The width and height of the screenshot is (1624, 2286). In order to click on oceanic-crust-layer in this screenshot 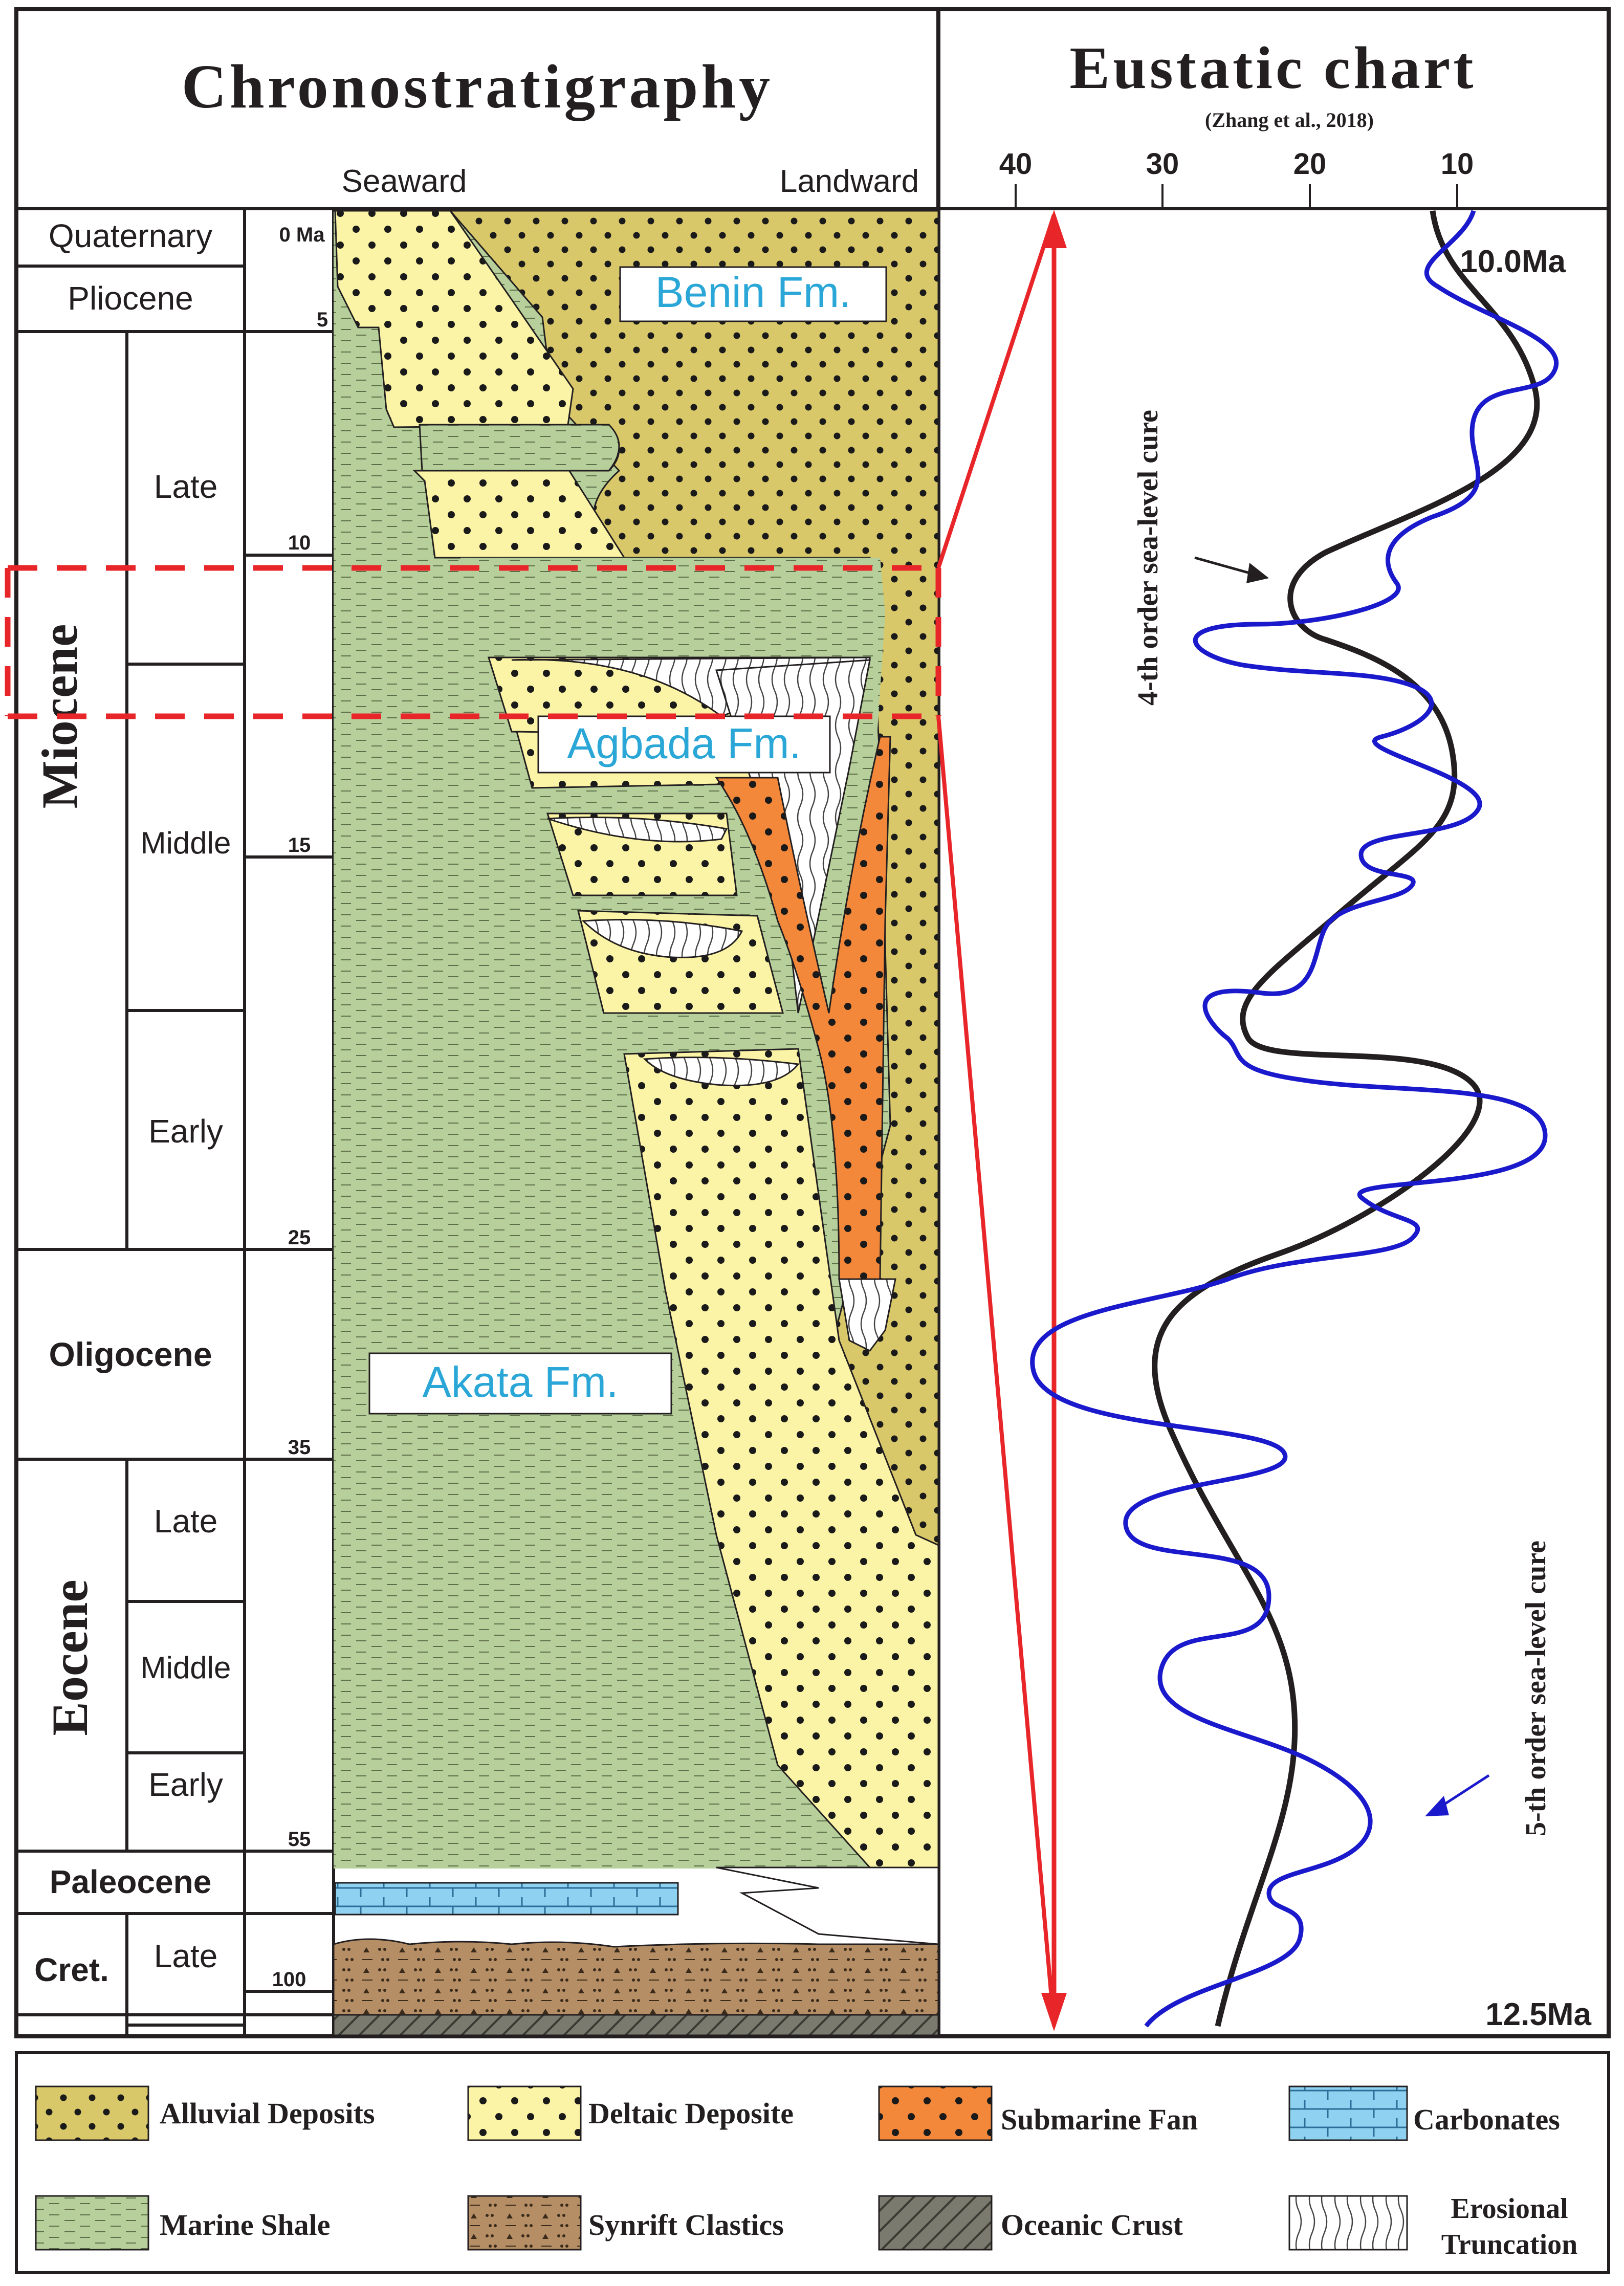, I will do `click(636, 2025)`.